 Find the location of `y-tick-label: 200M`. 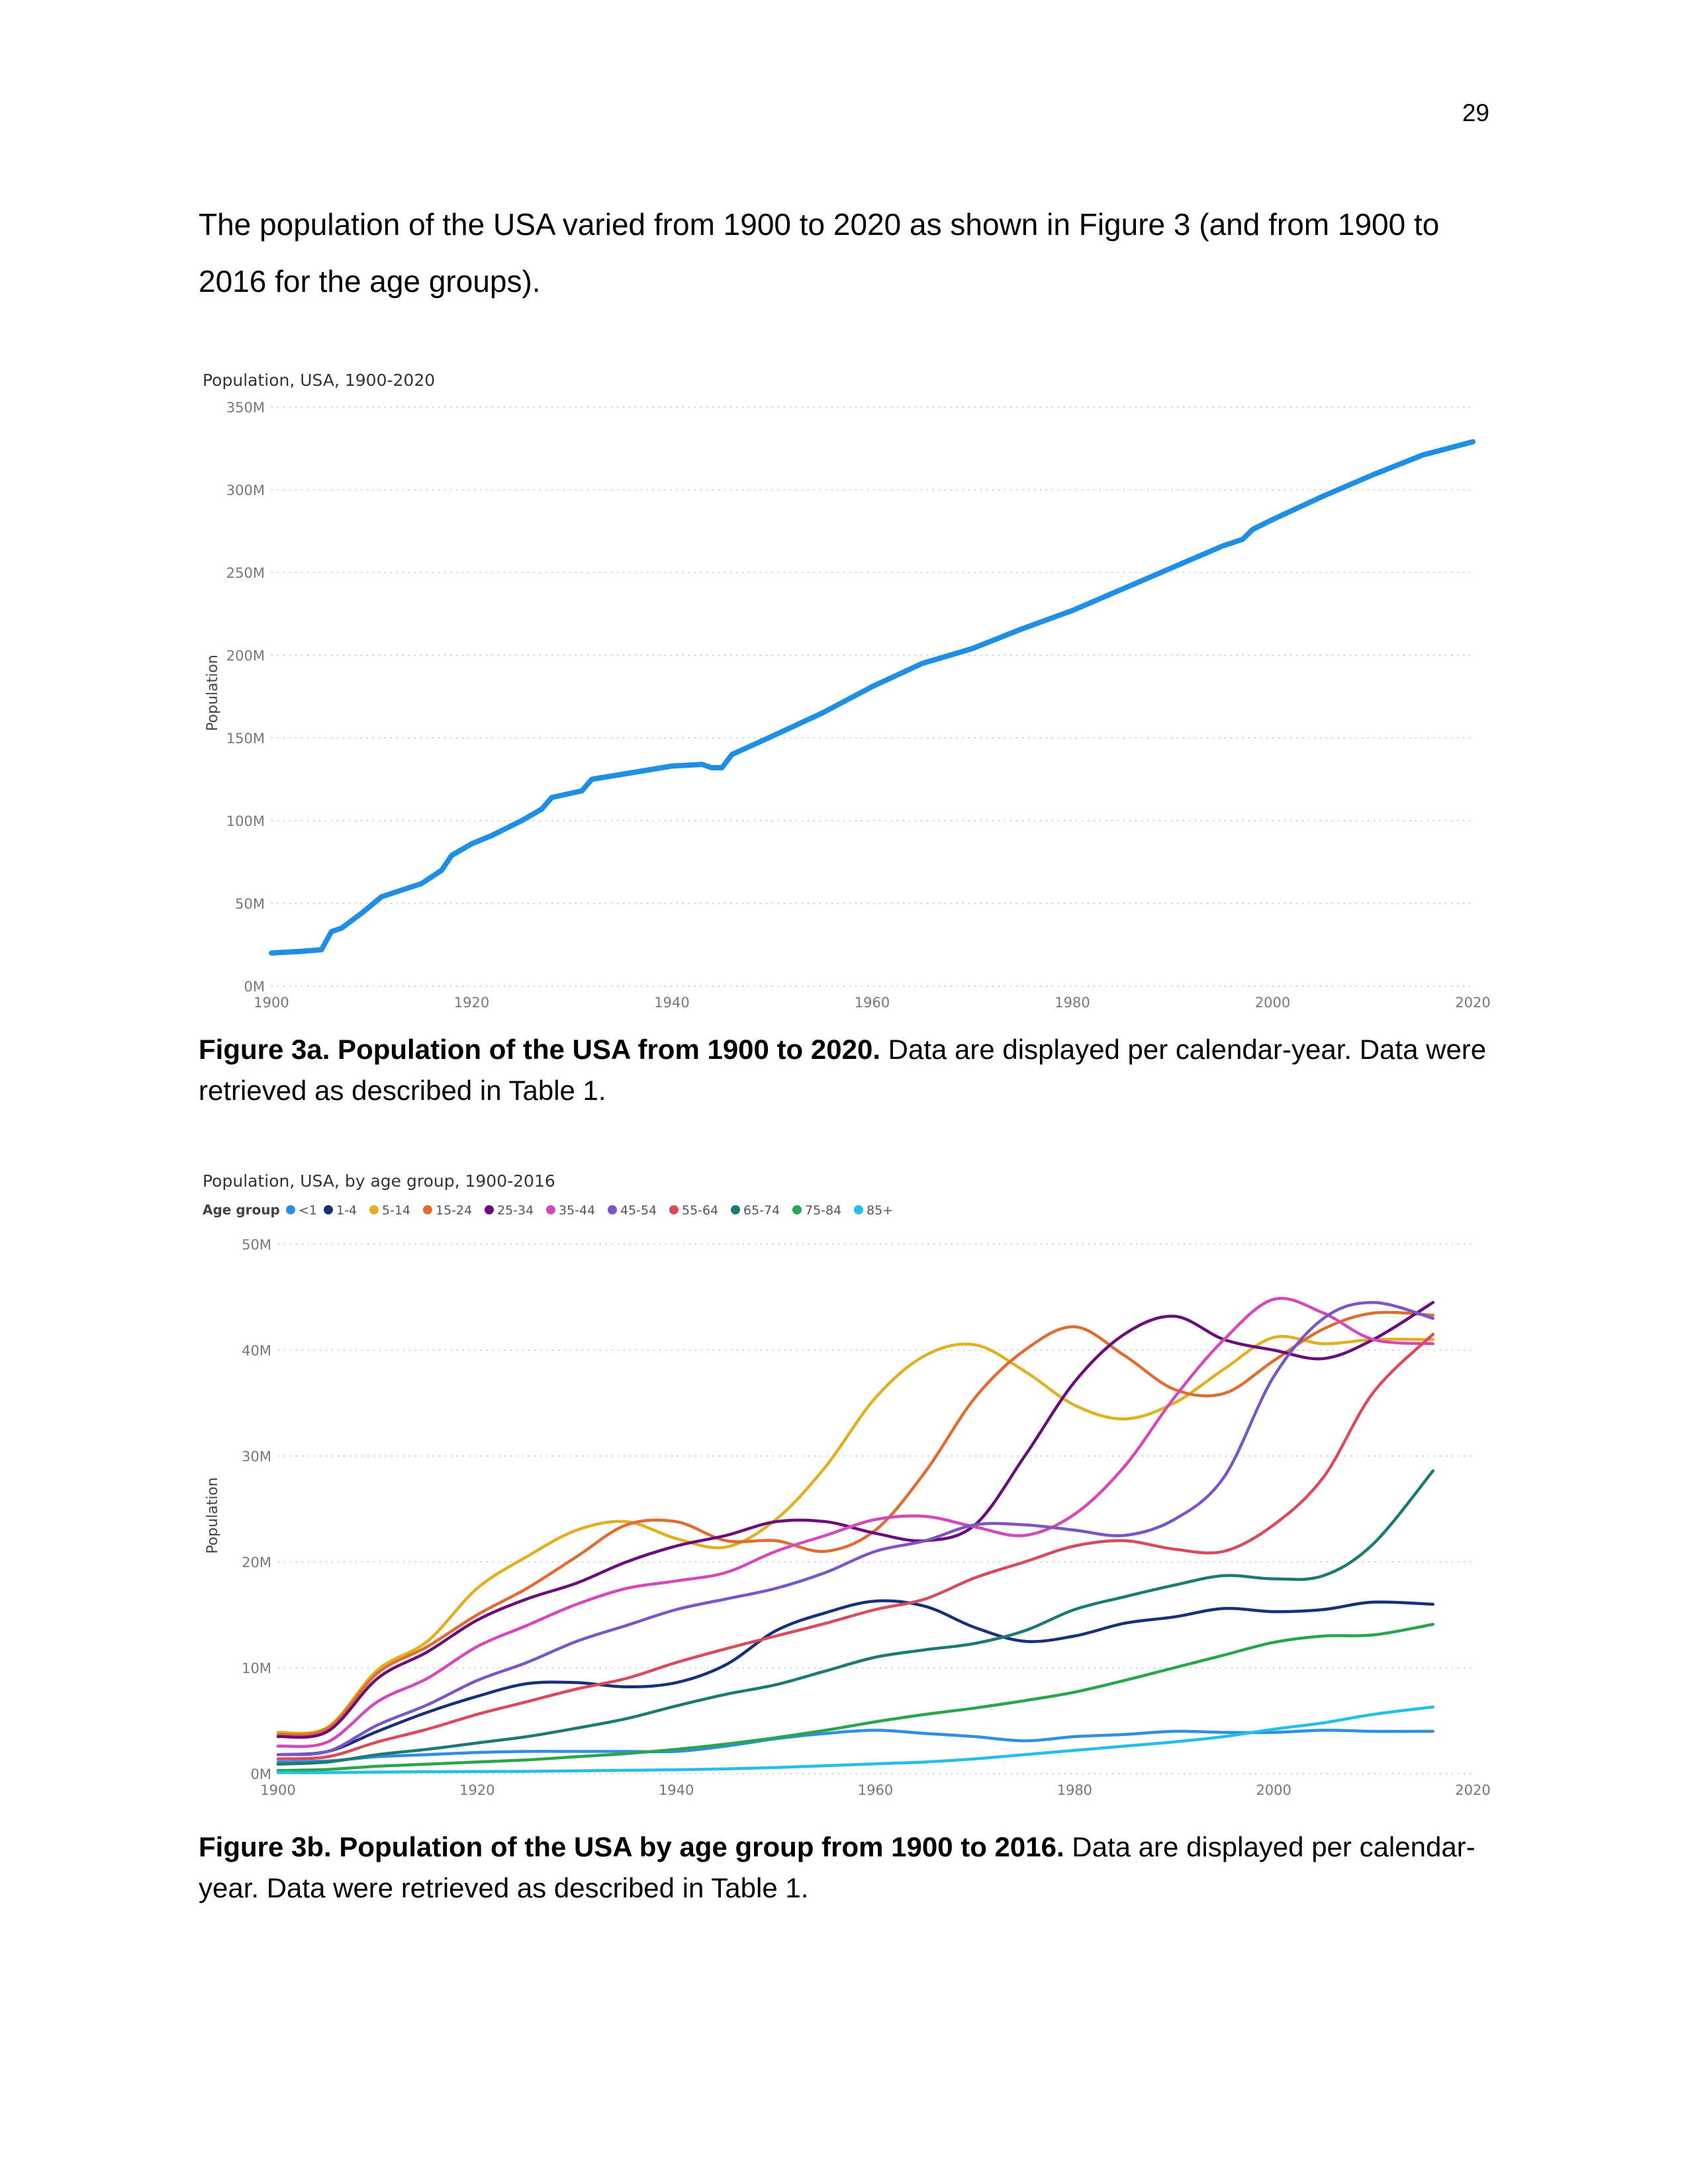

y-tick-label: 200M is located at coordinates (245, 656).